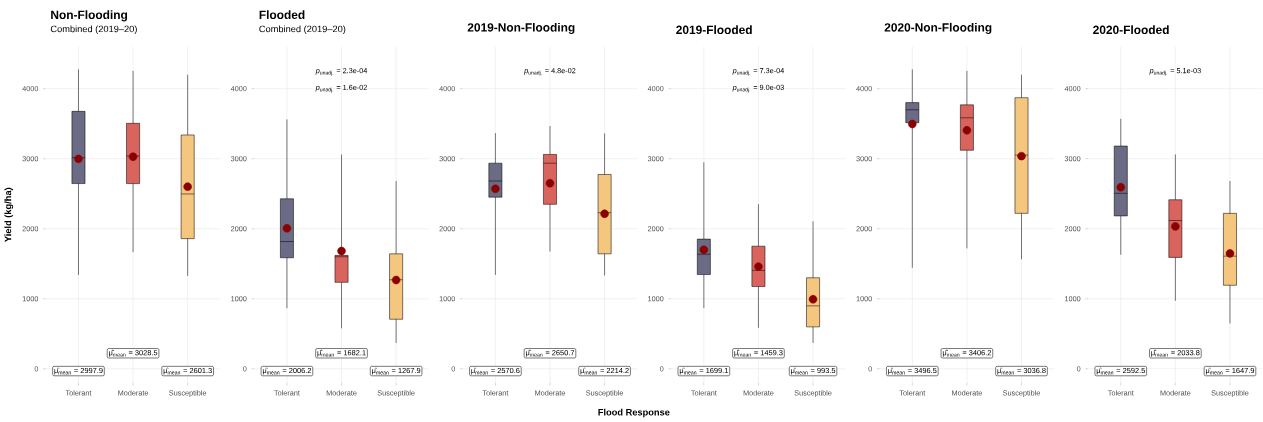  What do you see at coordinates (938, 29) in the screenshot?
I see `chart-title: 2020-Non-Flooding` at bounding box center [938, 29].